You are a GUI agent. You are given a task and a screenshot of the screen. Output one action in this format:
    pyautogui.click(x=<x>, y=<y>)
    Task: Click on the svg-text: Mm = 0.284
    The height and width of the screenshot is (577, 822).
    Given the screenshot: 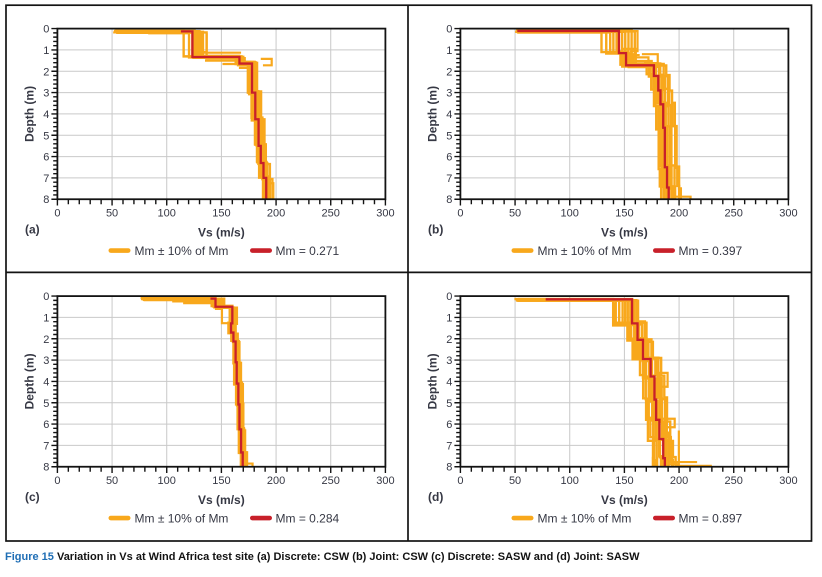 What is the action you would take?
    pyautogui.click(x=308, y=518)
    